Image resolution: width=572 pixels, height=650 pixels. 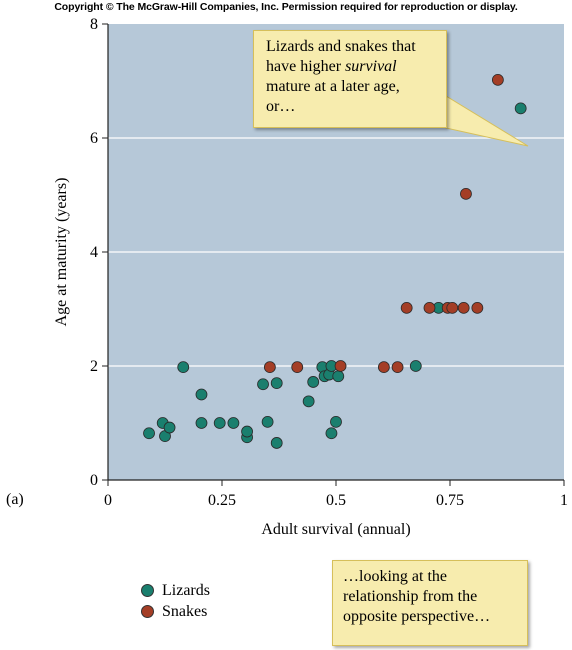 I want to click on x-tick-label: 0.5, so click(x=336, y=500).